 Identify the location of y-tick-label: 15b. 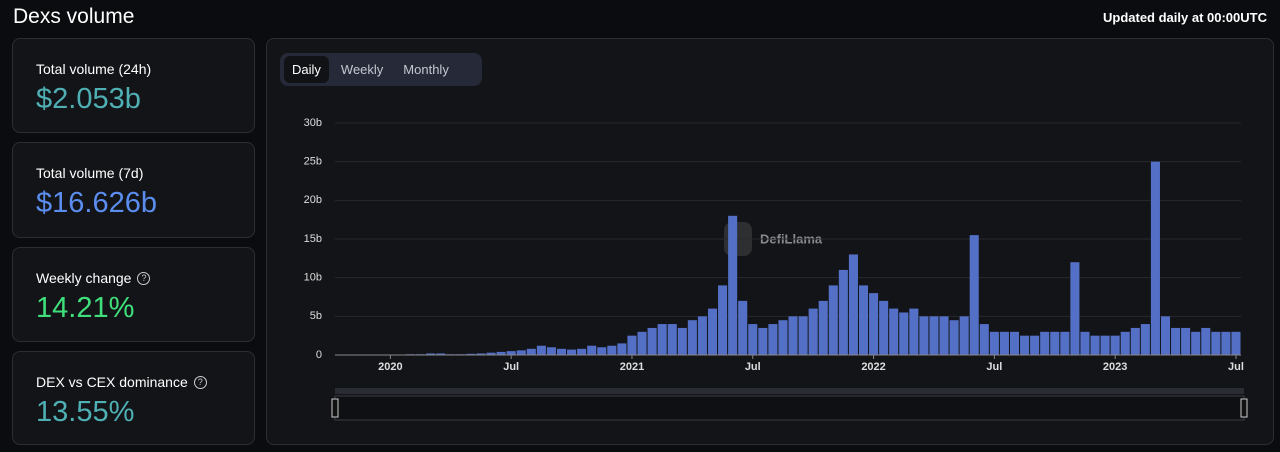
(313, 239).